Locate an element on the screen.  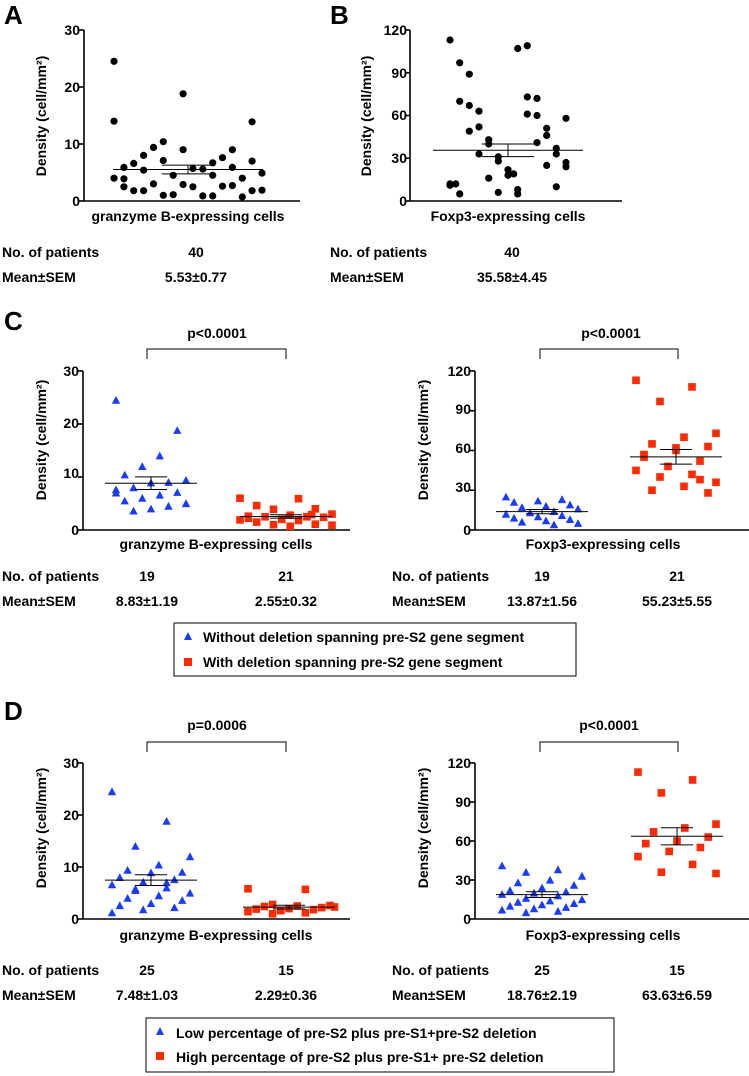
panel-c-legend-square-marker is located at coordinates (188, 662).